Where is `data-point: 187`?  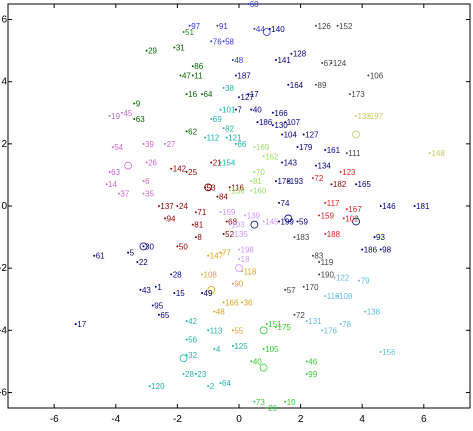
data-point: 187 is located at coordinates (242, 75).